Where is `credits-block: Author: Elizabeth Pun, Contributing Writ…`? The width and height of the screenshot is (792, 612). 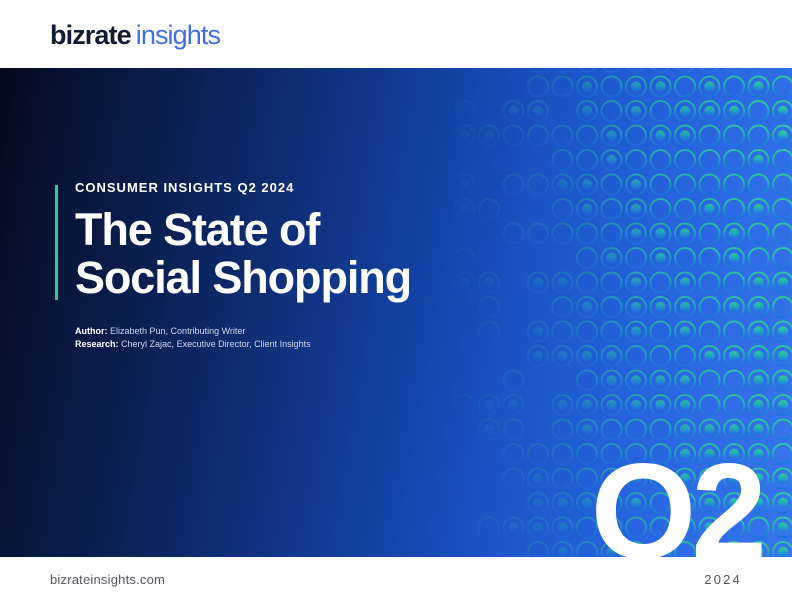
credits-block: Author: Elizabeth Pun, Contributing Writ… is located at coordinates (193, 338).